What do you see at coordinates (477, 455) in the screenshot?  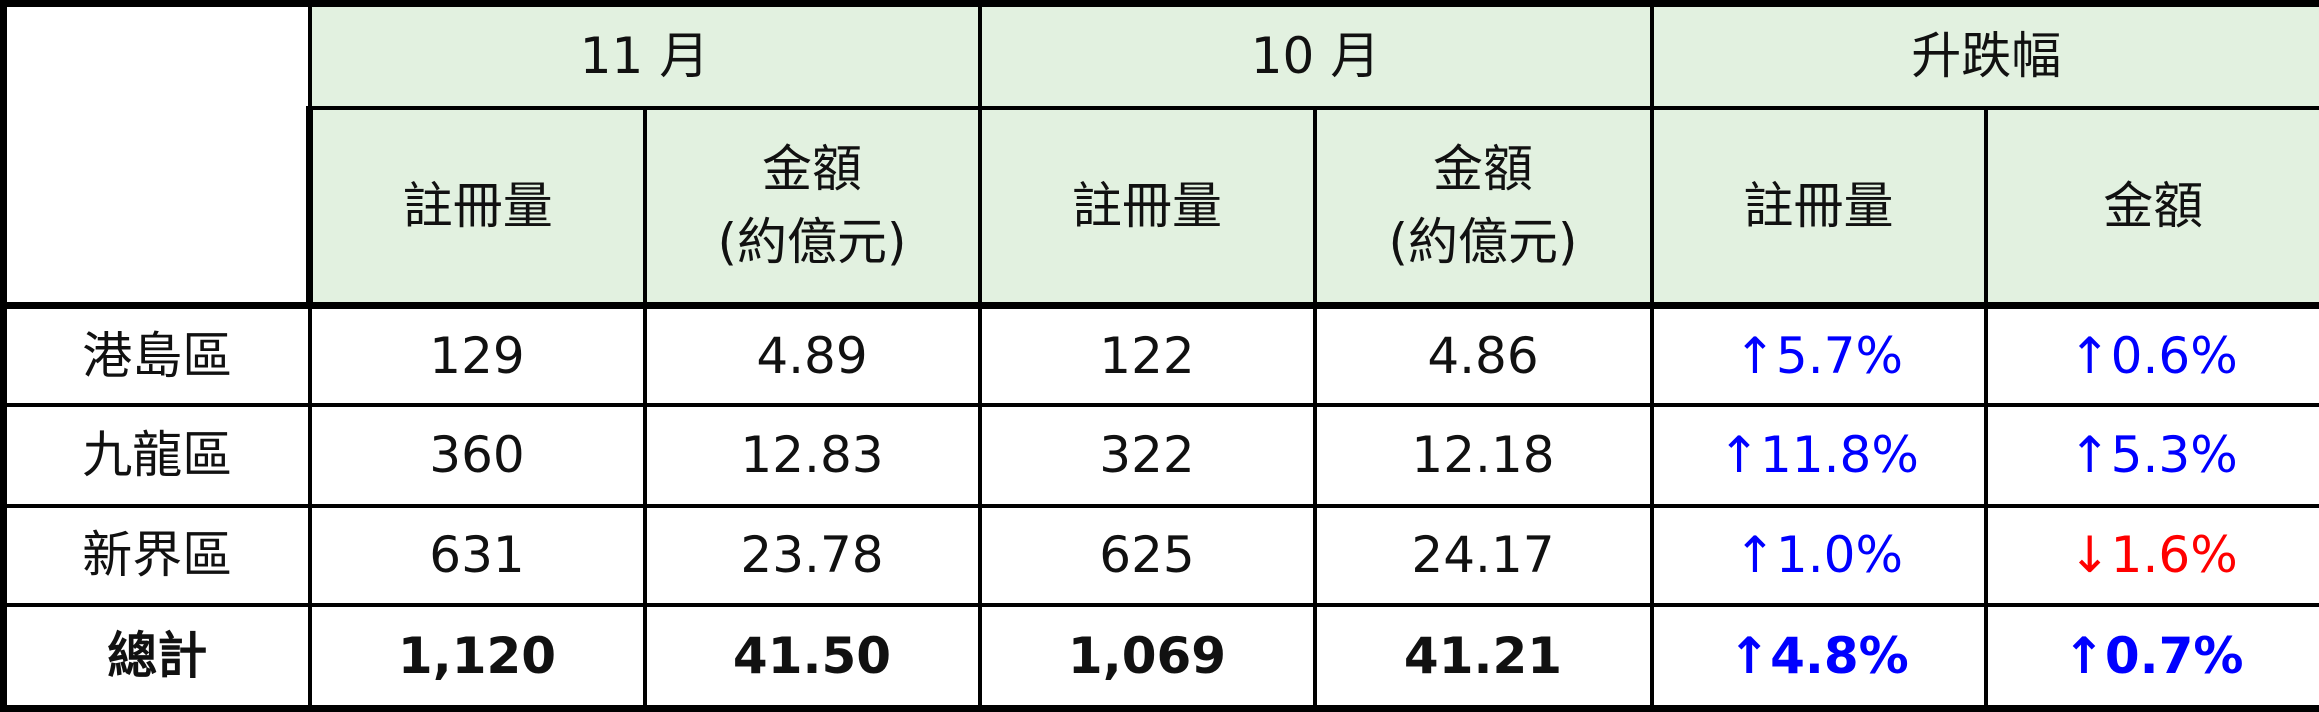 I see `nov-count-cell: 360` at bounding box center [477, 455].